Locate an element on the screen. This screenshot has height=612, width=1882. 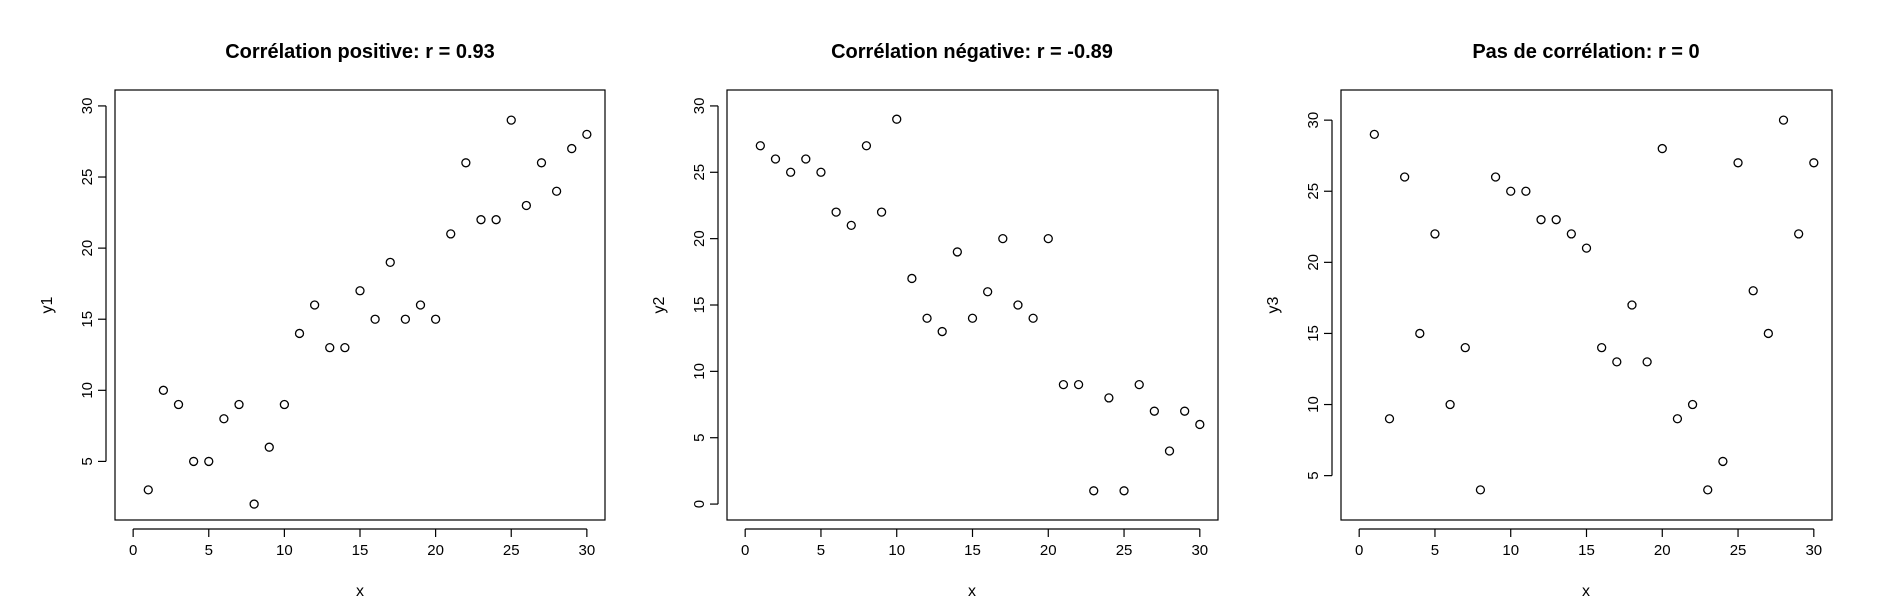
panel-title: Corrélation négative: r = -0.89 is located at coordinates (972, 52).